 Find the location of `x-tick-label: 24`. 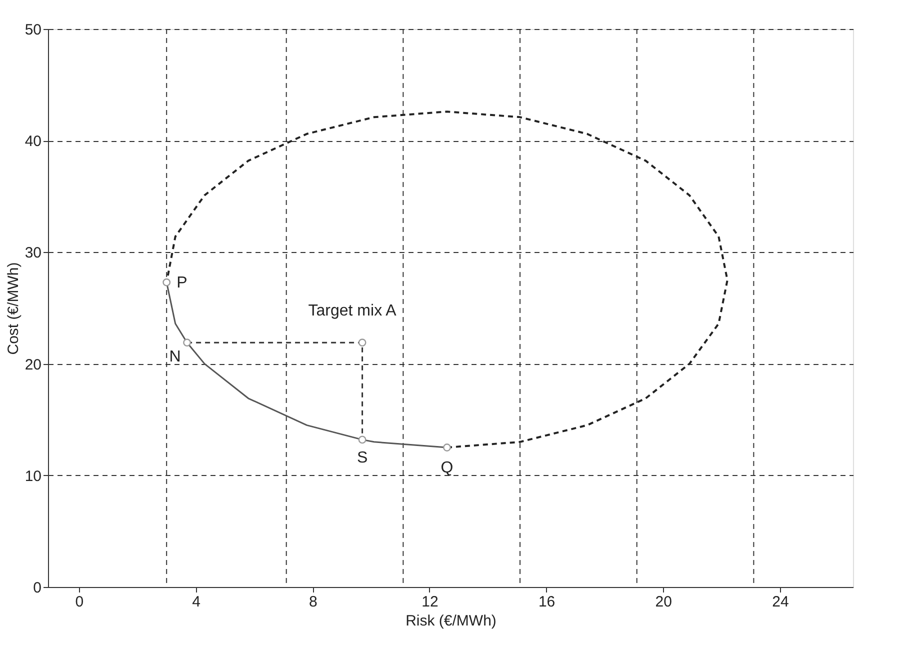

x-tick-label: 24 is located at coordinates (780, 602).